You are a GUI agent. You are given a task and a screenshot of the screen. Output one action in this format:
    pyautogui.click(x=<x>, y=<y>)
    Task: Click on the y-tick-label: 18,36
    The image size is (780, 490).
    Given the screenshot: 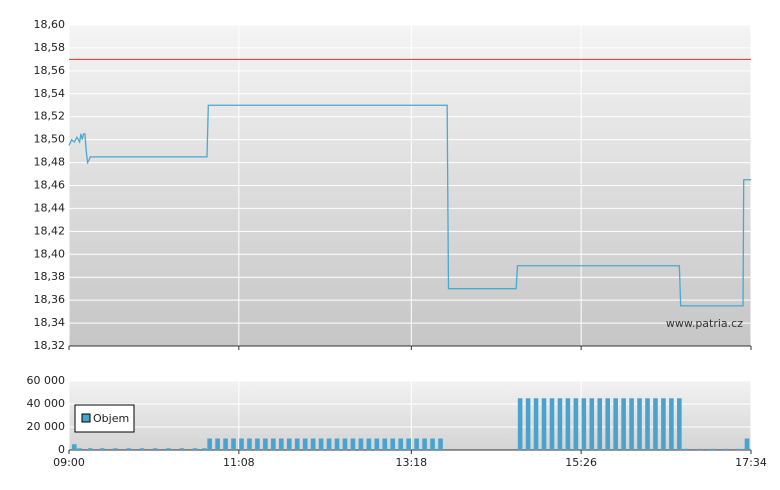 What is the action you would take?
    pyautogui.click(x=50, y=299)
    